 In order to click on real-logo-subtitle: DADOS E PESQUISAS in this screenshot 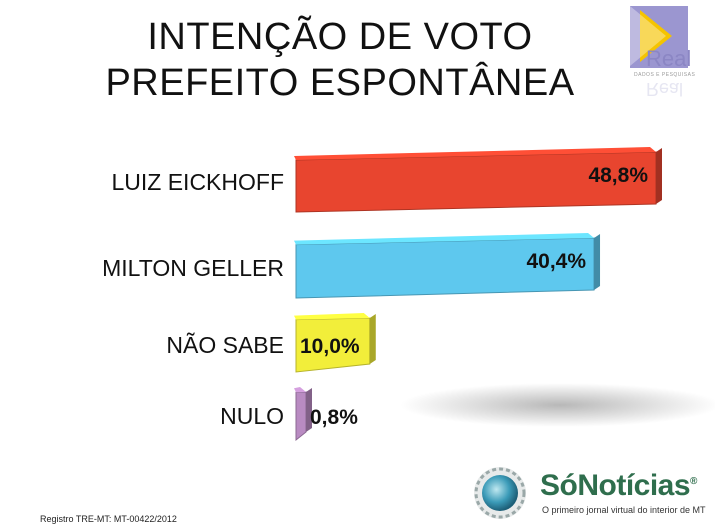, I will do `click(665, 75)`.